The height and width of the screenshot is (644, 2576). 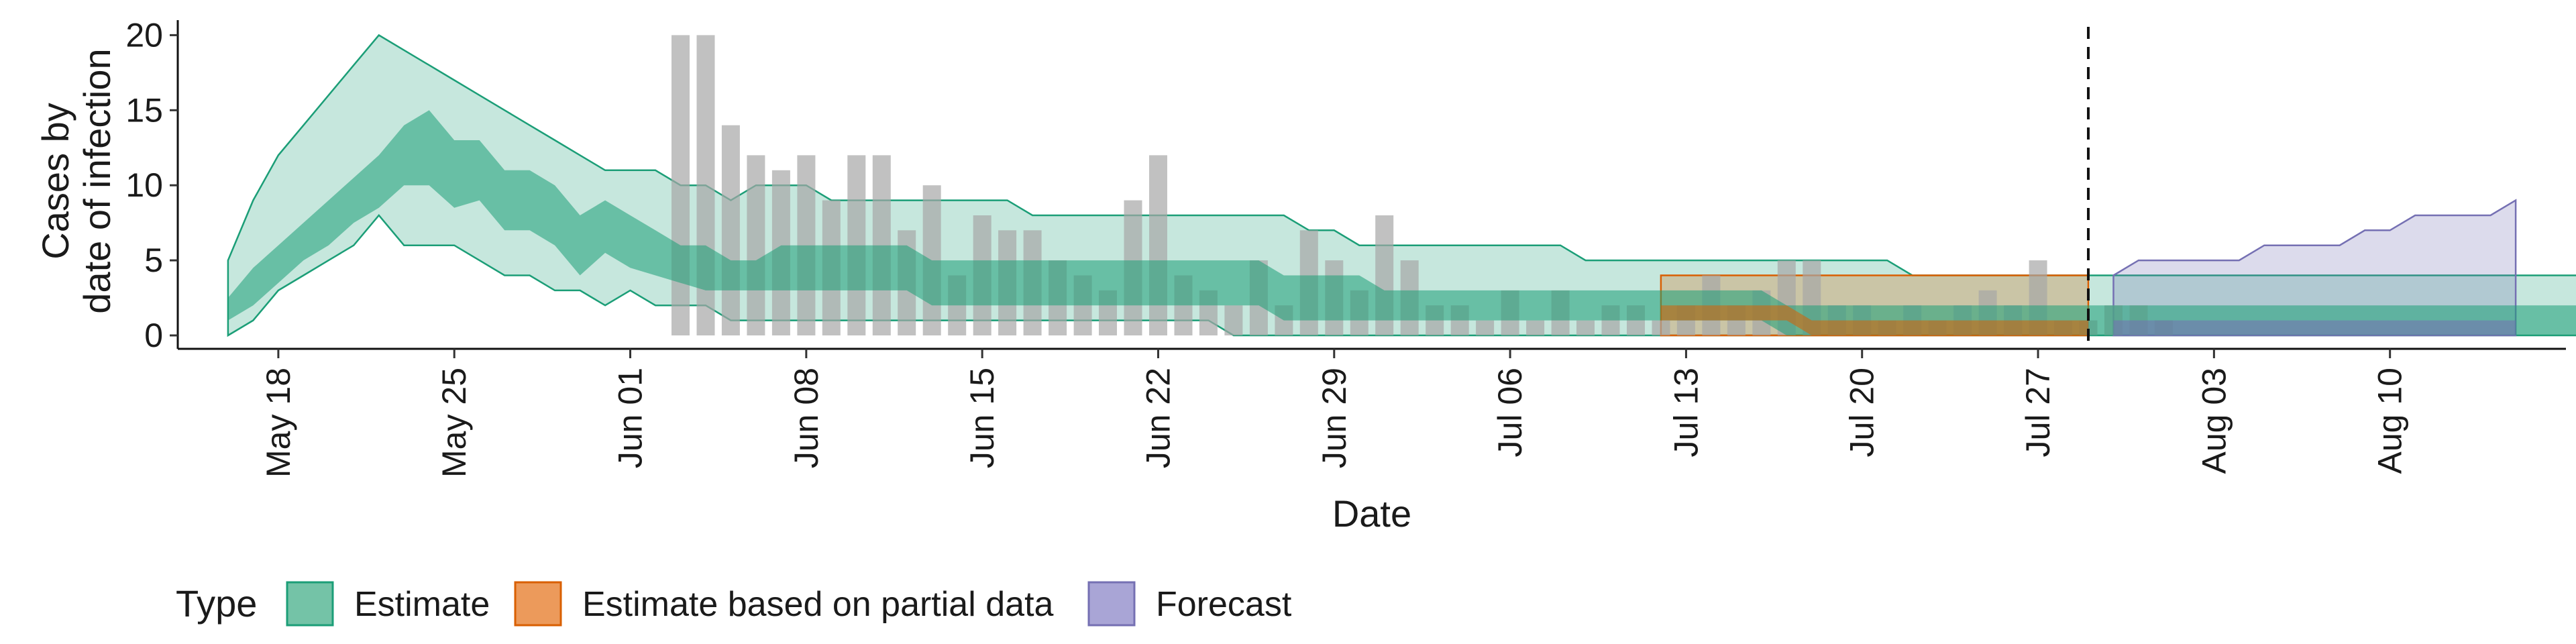 What do you see at coordinates (216, 603) in the screenshot?
I see `legend-title: Type` at bounding box center [216, 603].